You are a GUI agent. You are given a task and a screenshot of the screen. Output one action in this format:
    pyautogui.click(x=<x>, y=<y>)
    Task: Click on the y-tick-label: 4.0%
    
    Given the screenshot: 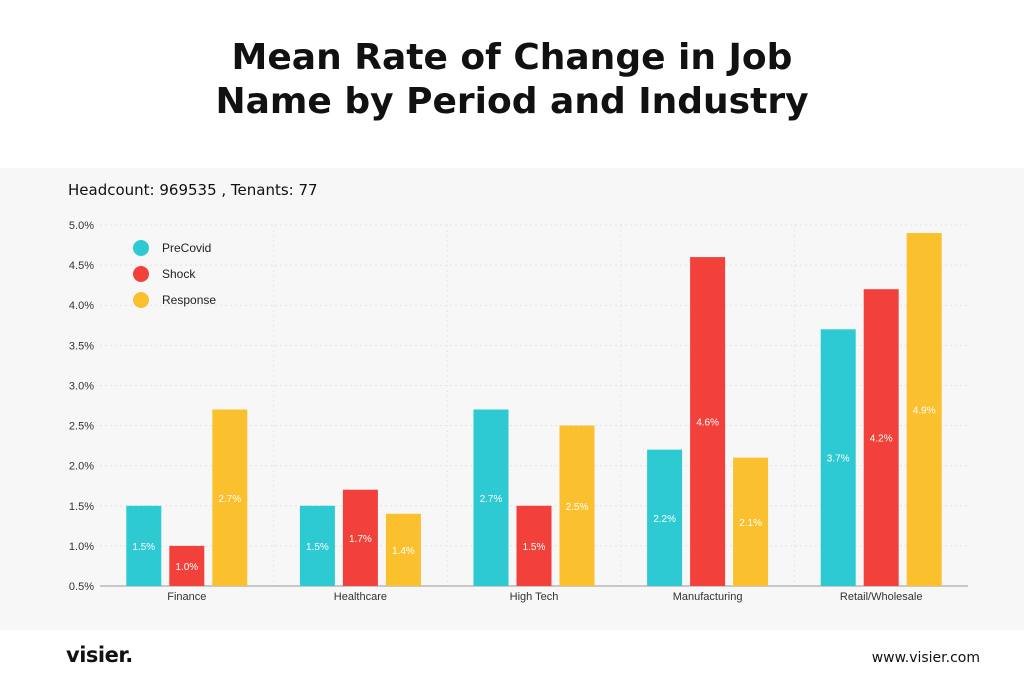 What is the action you would take?
    pyautogui.click(x=81, y=306)
    